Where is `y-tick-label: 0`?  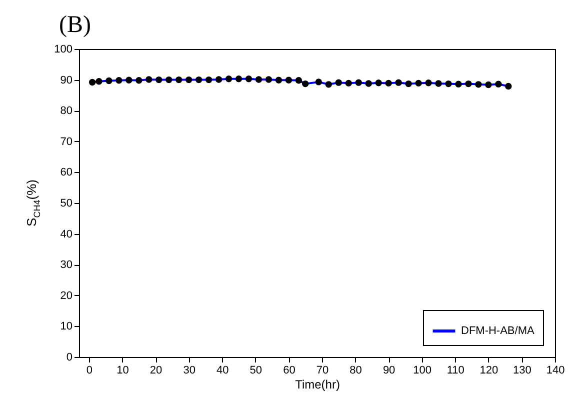 y-tick-label: 0 is located at coordinates (69, 358).